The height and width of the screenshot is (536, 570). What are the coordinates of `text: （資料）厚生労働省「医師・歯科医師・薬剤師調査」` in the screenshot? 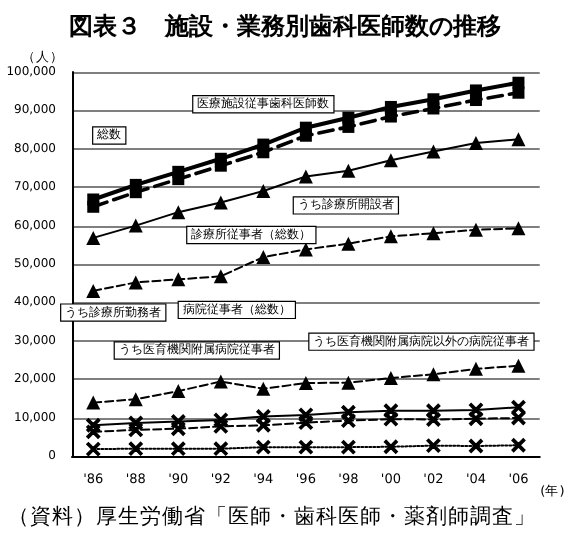 It's located at (272, 516).